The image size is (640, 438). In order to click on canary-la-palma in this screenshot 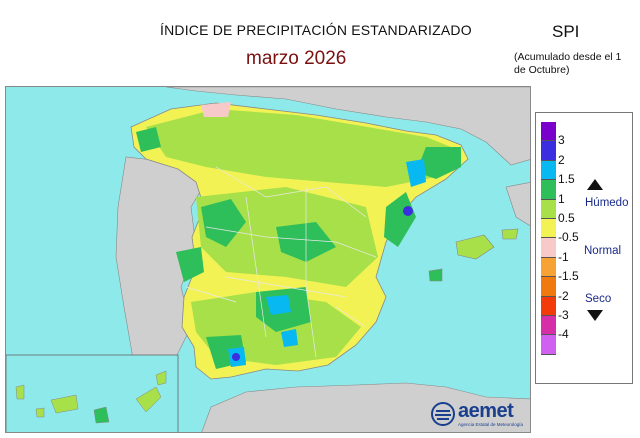, I will do `click(20, 392)`.